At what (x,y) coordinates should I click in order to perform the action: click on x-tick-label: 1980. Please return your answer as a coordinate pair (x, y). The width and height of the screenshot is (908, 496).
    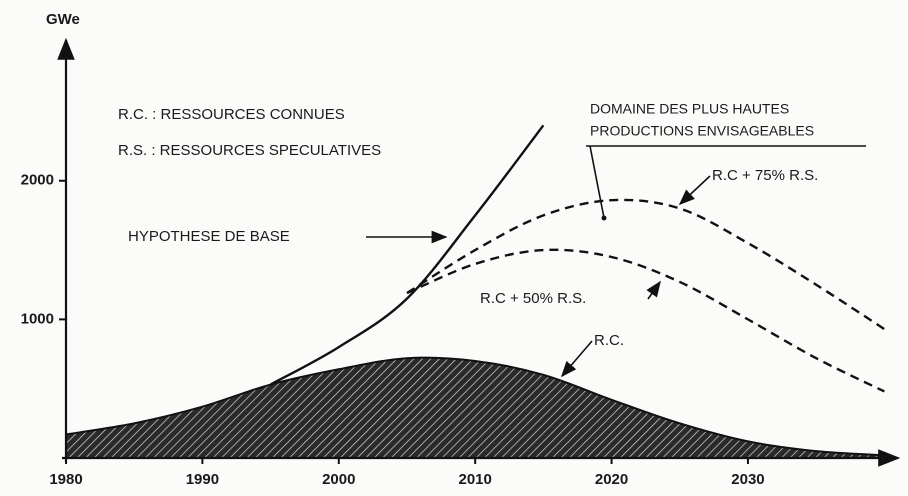
    Looking at the image, I should click on (65, 479).